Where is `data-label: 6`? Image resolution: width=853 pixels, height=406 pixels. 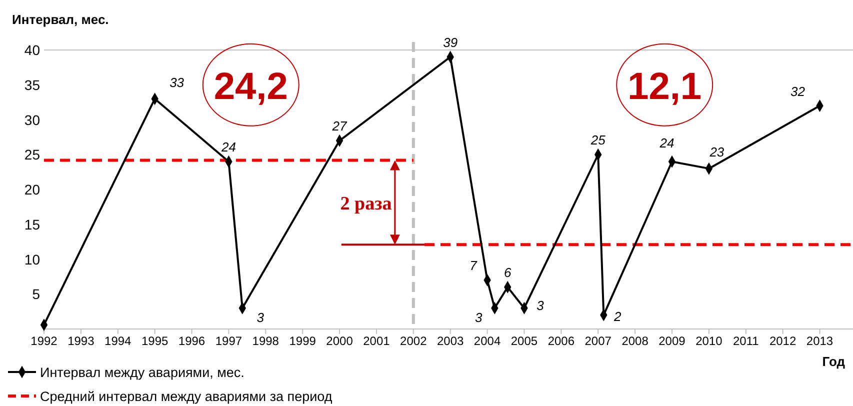
data-label: 6 is located at coordinates (508, 272).